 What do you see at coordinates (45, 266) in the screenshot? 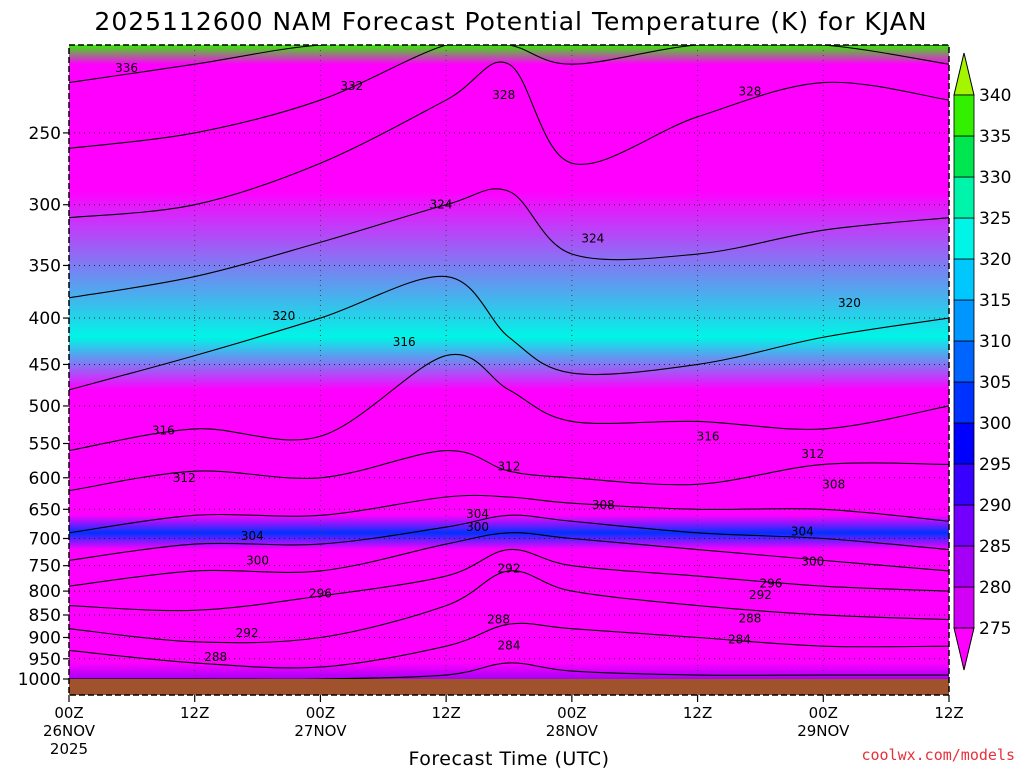
I see `y-tick-label: 350` at bounding box center [45, 266].